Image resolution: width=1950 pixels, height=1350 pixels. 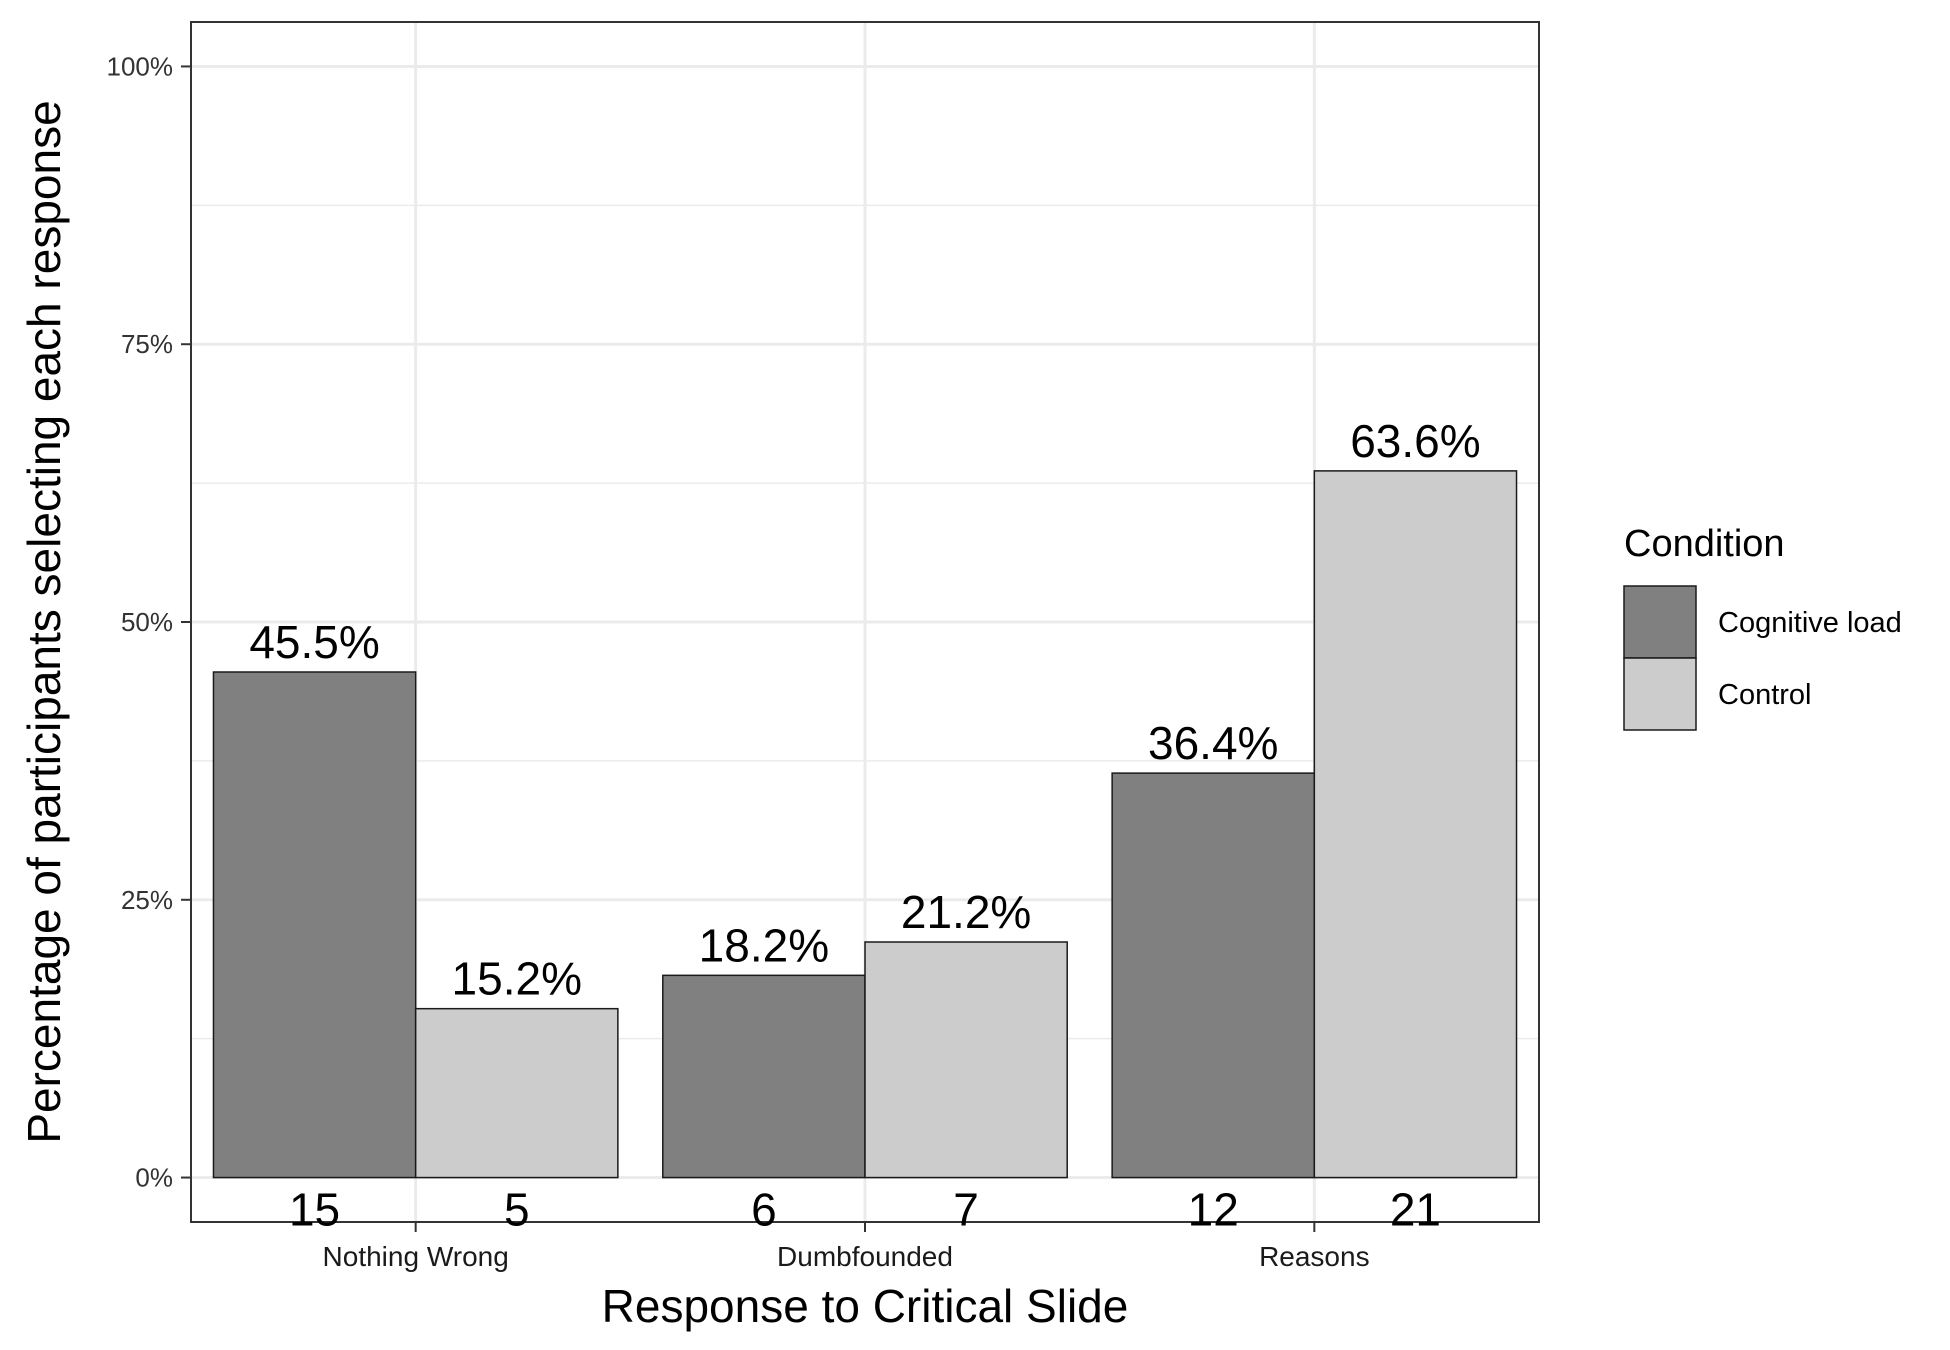 What do you see at coordinates (1213, 975) in the screenshot?
I see `bar-cognitive-load-reasons` at bounding box center [1213, 975].